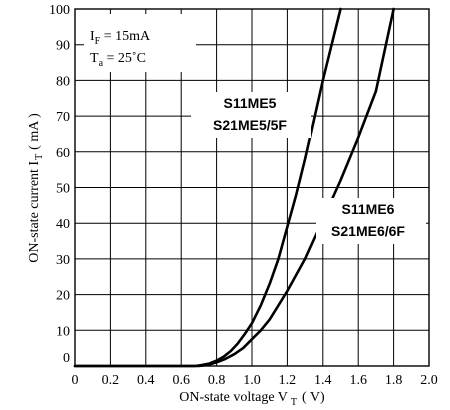 The width and height of the screenshot is (450, 410). I want to click on y-tick-label: 60, so click(63, 153).